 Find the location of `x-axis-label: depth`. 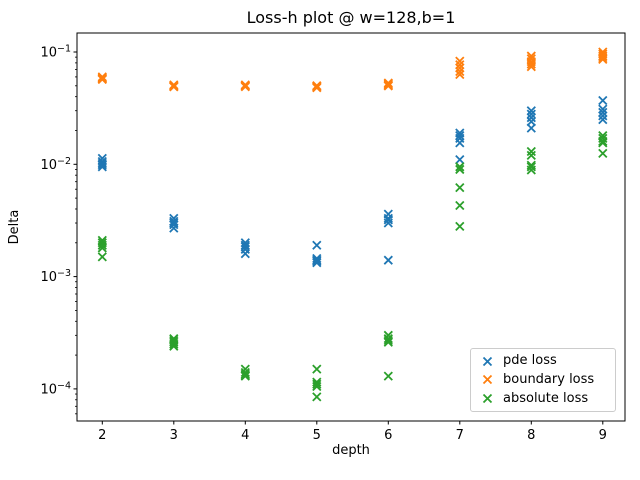

x-axis-label: depth is located at coordinates (351, 450).